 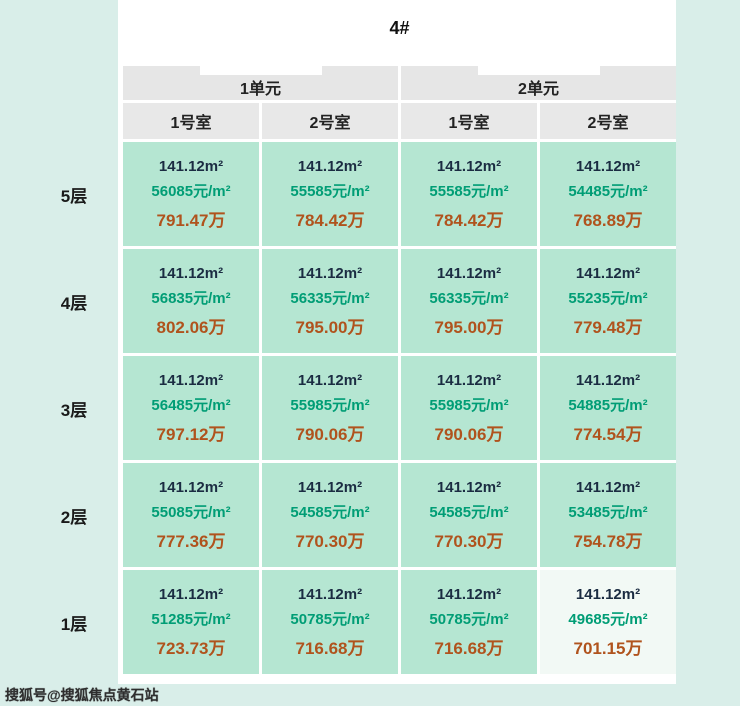 I want to click on price-cell: 141.12m² 56085元/m² 791.47万, so click(x=191, y=194).